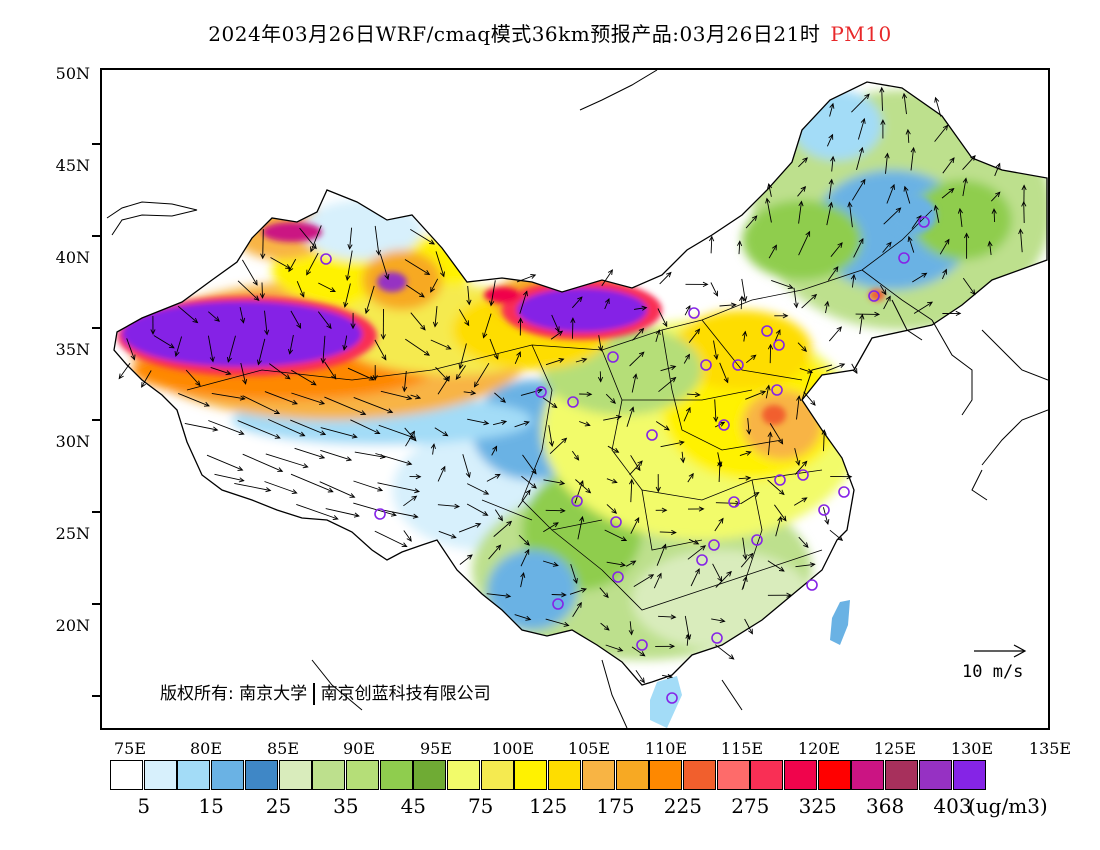 The image size is (1100, 850). What do you see at coordinates (72, 73) in the screenshot?
I see `lat-label-50n: 50N` at bounding box center [72, 73].